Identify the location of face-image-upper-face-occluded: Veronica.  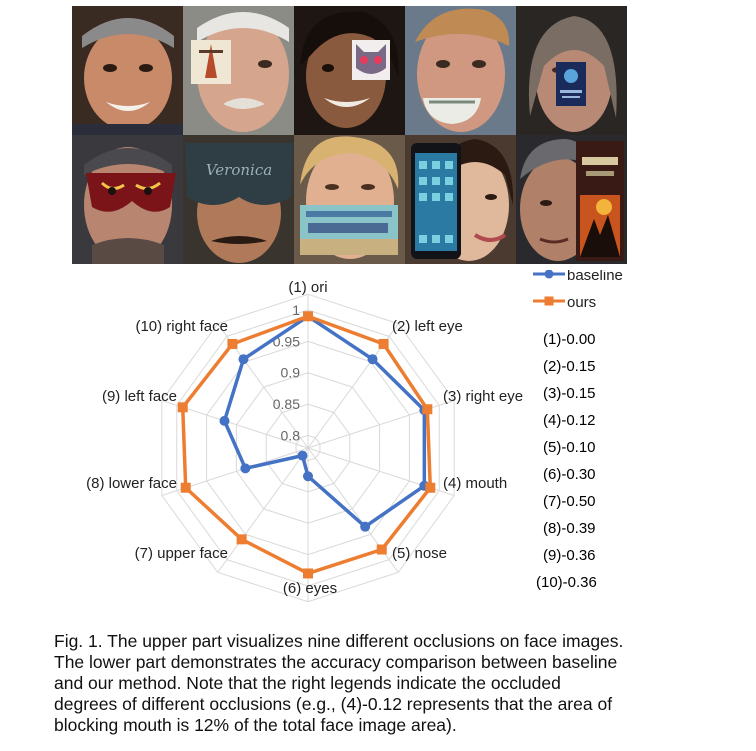
(238, 199).